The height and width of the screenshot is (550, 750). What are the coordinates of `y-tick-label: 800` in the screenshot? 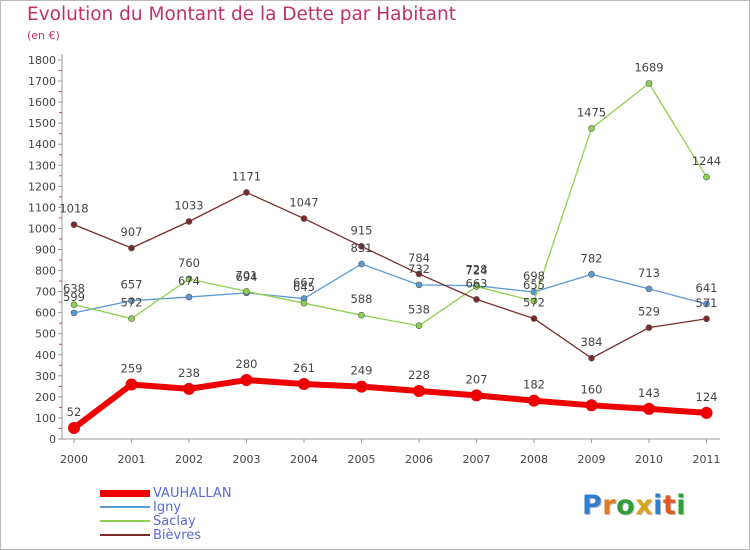 It's located at (45, 271).